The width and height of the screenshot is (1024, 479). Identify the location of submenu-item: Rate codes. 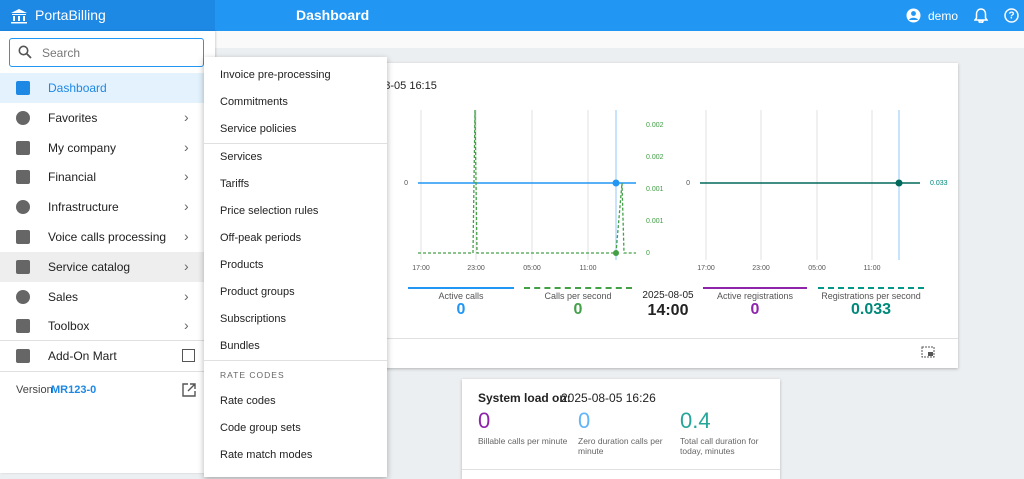
(248, 401).